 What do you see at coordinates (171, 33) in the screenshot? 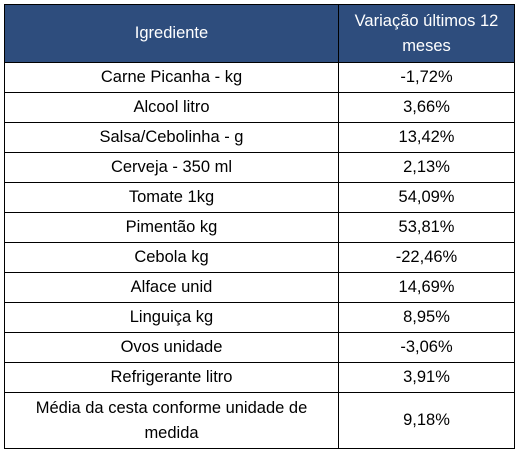
I see `header-ingredient: Igrediente` at bounding box center [171, 33].